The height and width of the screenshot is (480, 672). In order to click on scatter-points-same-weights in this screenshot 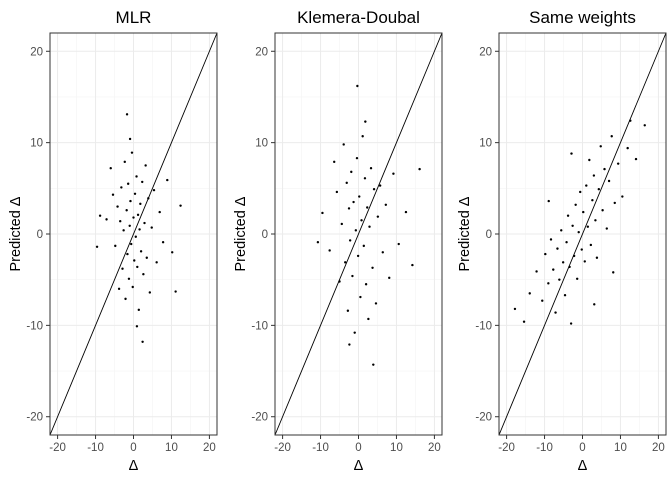, I will do `click(579, 222)`.